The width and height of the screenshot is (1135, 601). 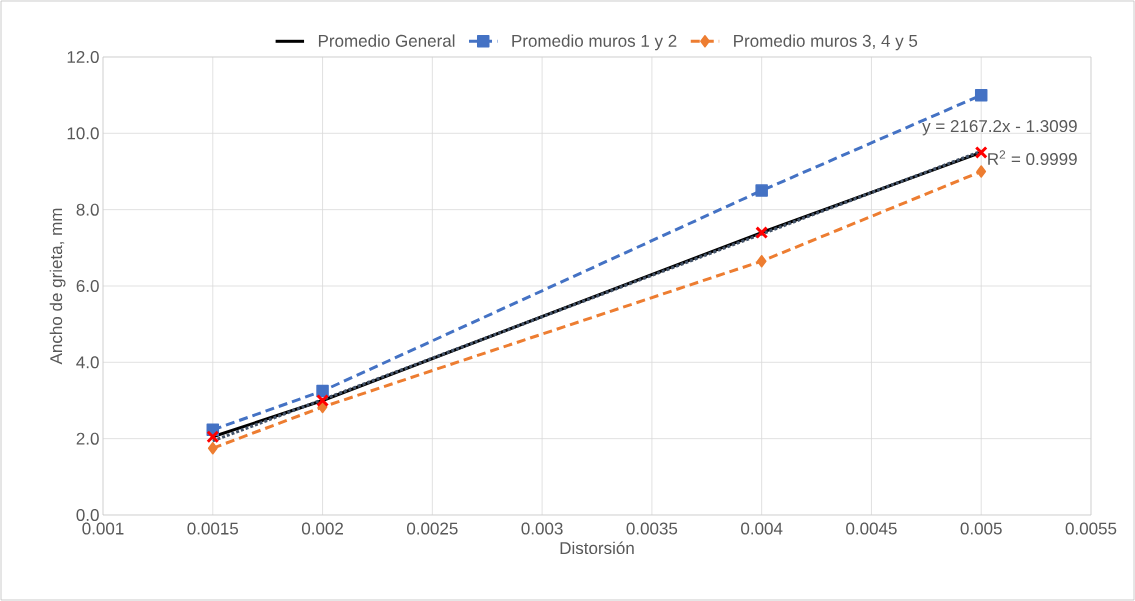 I want to click on x-tick-label: 0.0015, so click(x=213, y=528).